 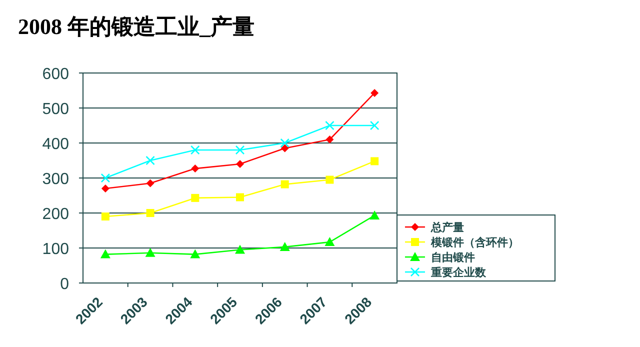 What do you see at coordinates (458, 272) in the screenshot?
I see `legend-label: 重要企业数` at bounding box center [458, 272].